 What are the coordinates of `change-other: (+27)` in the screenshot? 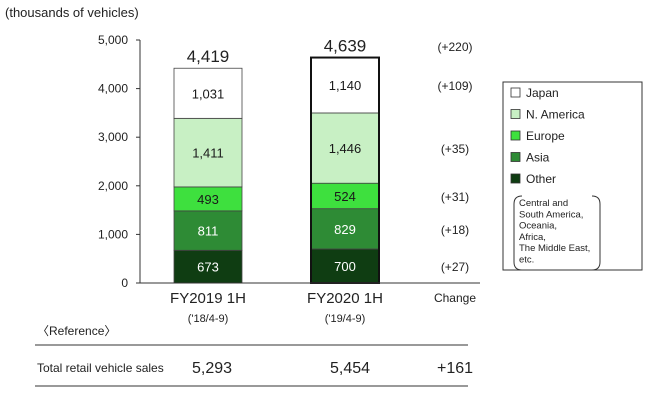 It's located at (455, 267).